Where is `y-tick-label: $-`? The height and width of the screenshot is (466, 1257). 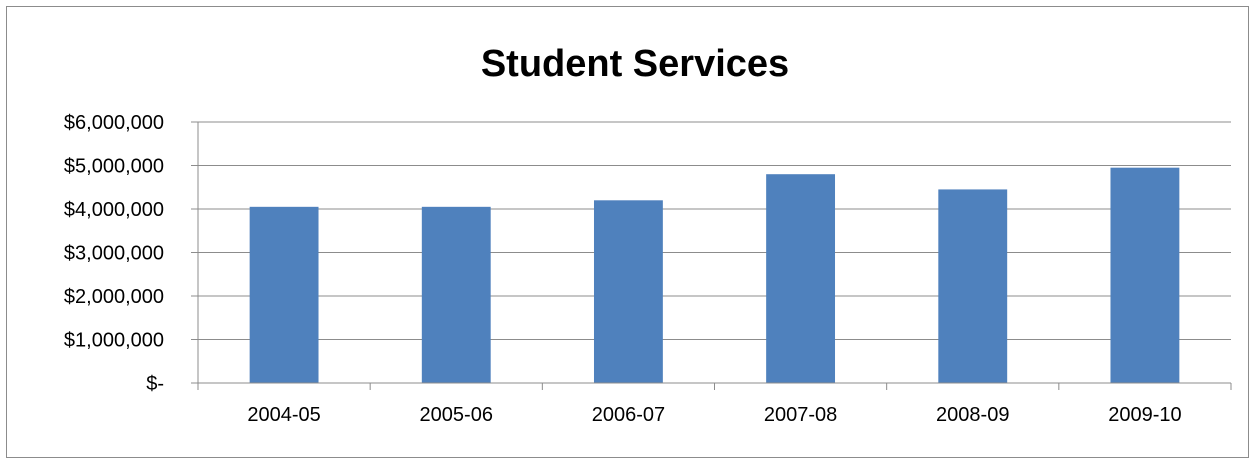 y-tick-label: $- is located at coordinates (155, 384).